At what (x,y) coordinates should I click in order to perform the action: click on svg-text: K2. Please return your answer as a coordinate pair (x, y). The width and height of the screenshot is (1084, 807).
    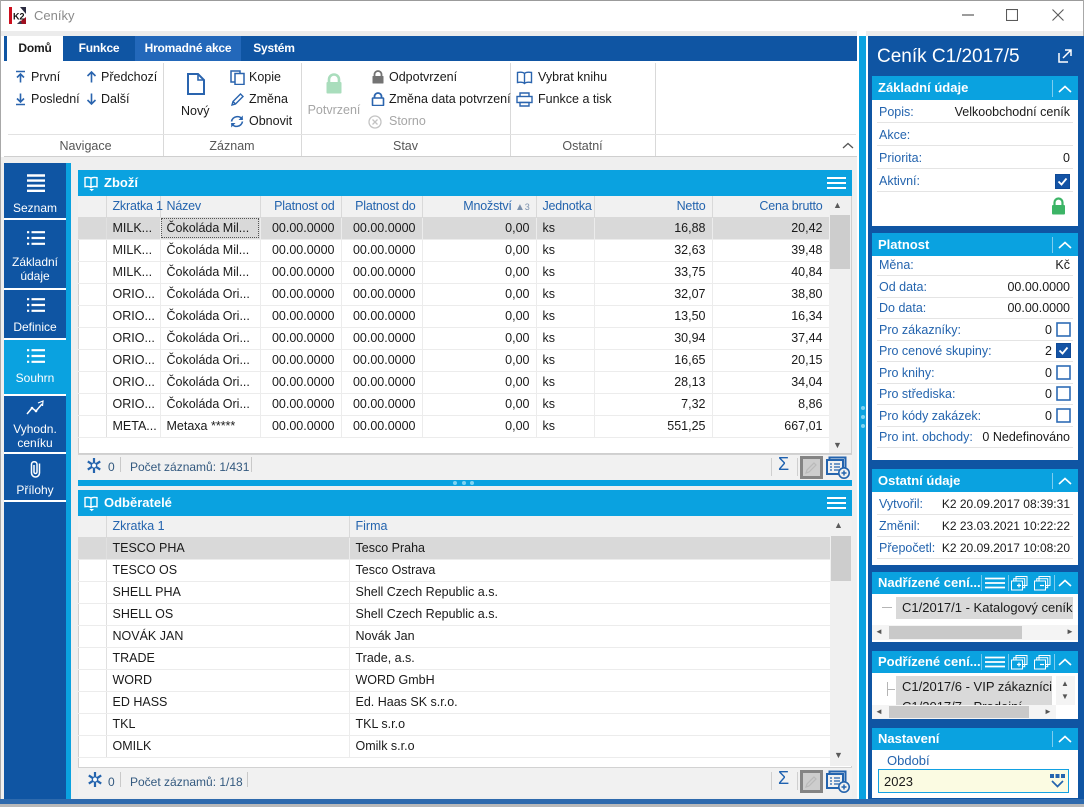
    Looking at the image, I should click on (19, 17).